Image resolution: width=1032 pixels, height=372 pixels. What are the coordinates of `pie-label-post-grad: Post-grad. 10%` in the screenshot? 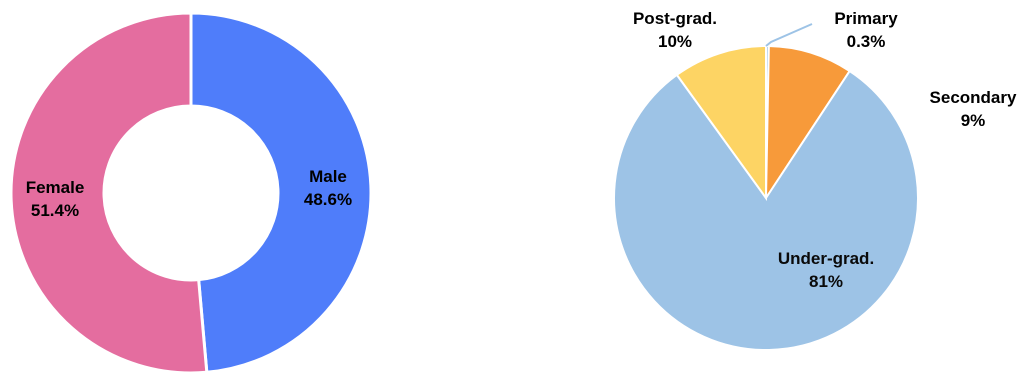 It's located at (675, 30).